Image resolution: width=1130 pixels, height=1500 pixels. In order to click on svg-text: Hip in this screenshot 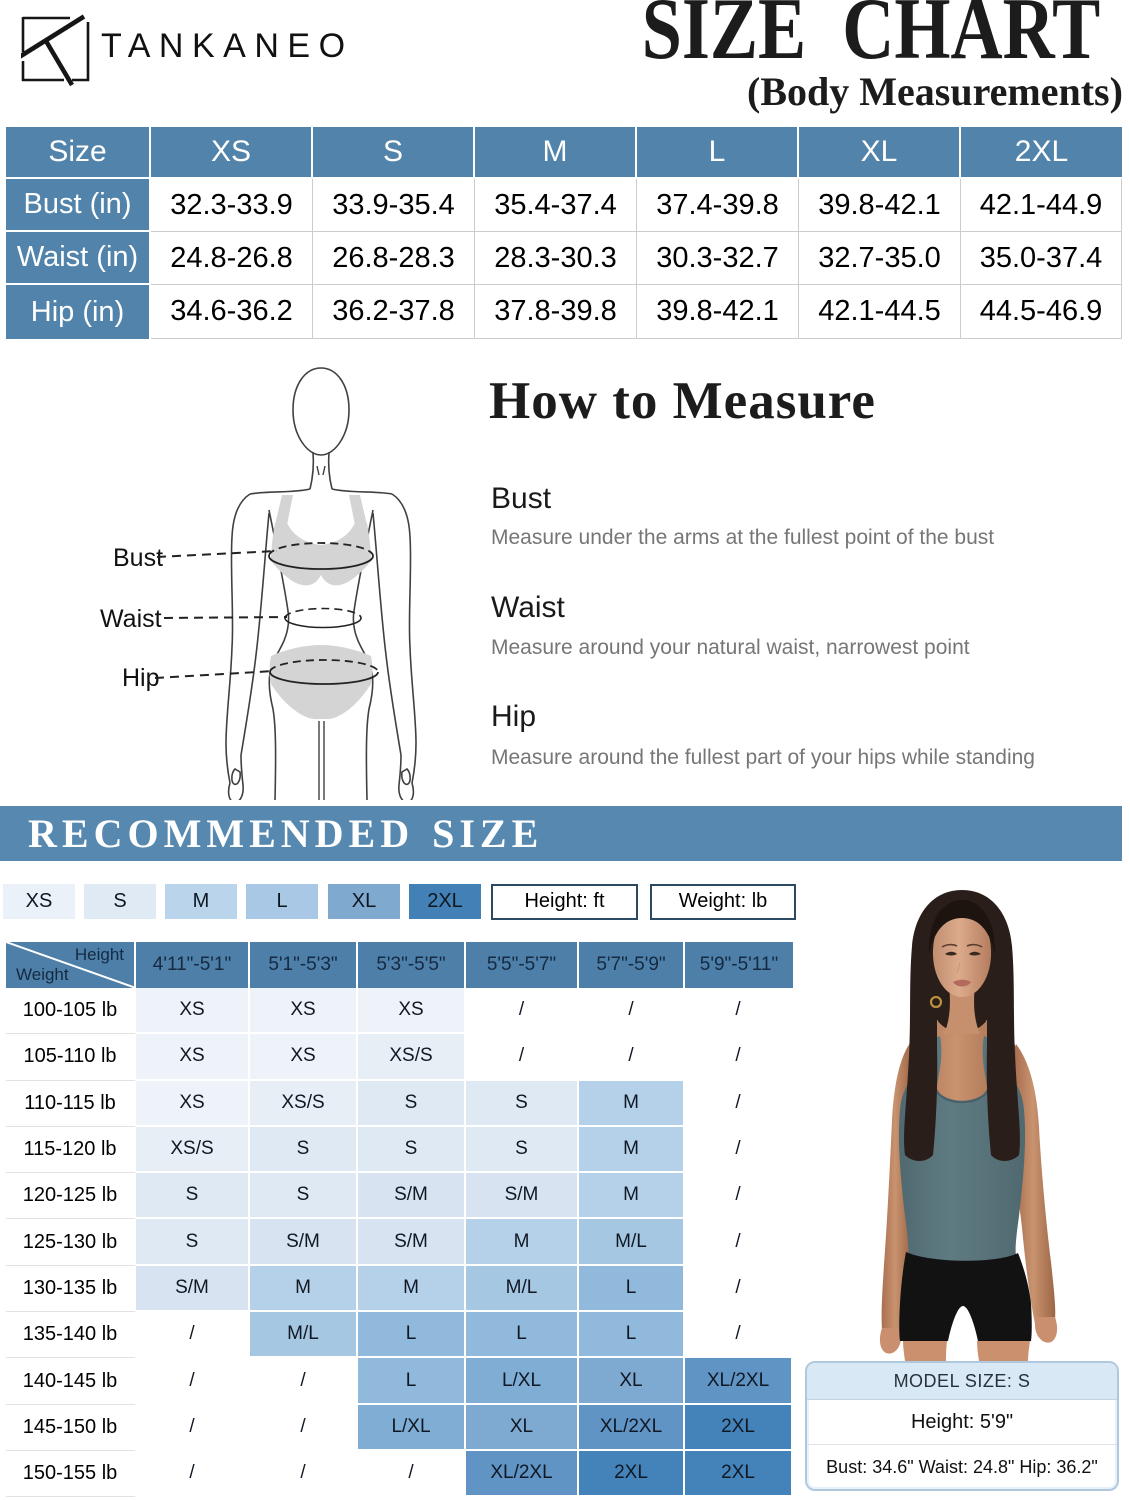, I will do `click(141, 678)`.